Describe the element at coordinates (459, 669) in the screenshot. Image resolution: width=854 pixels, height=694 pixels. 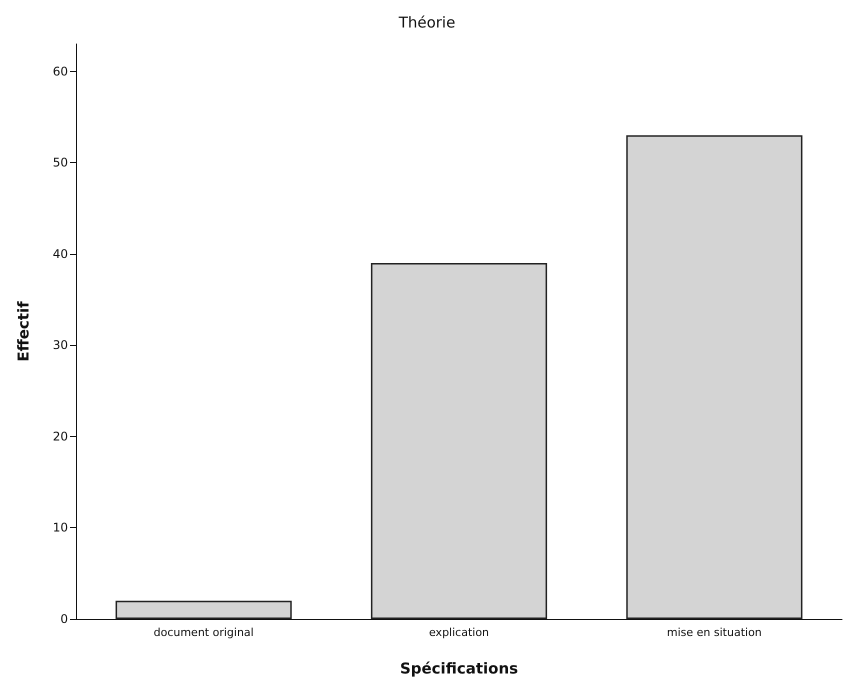
I see `x-axis-title: Spécifications` at that location.